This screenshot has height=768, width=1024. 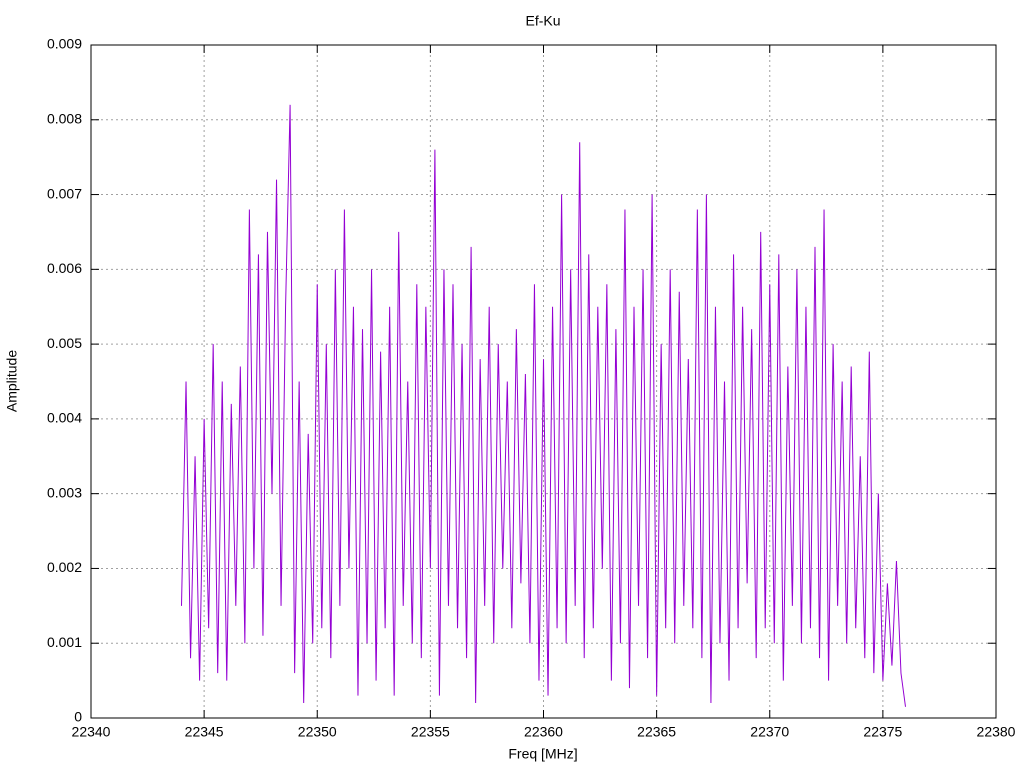 I want to click on y-tick-label: 0.007, so click(x=64, y=193).